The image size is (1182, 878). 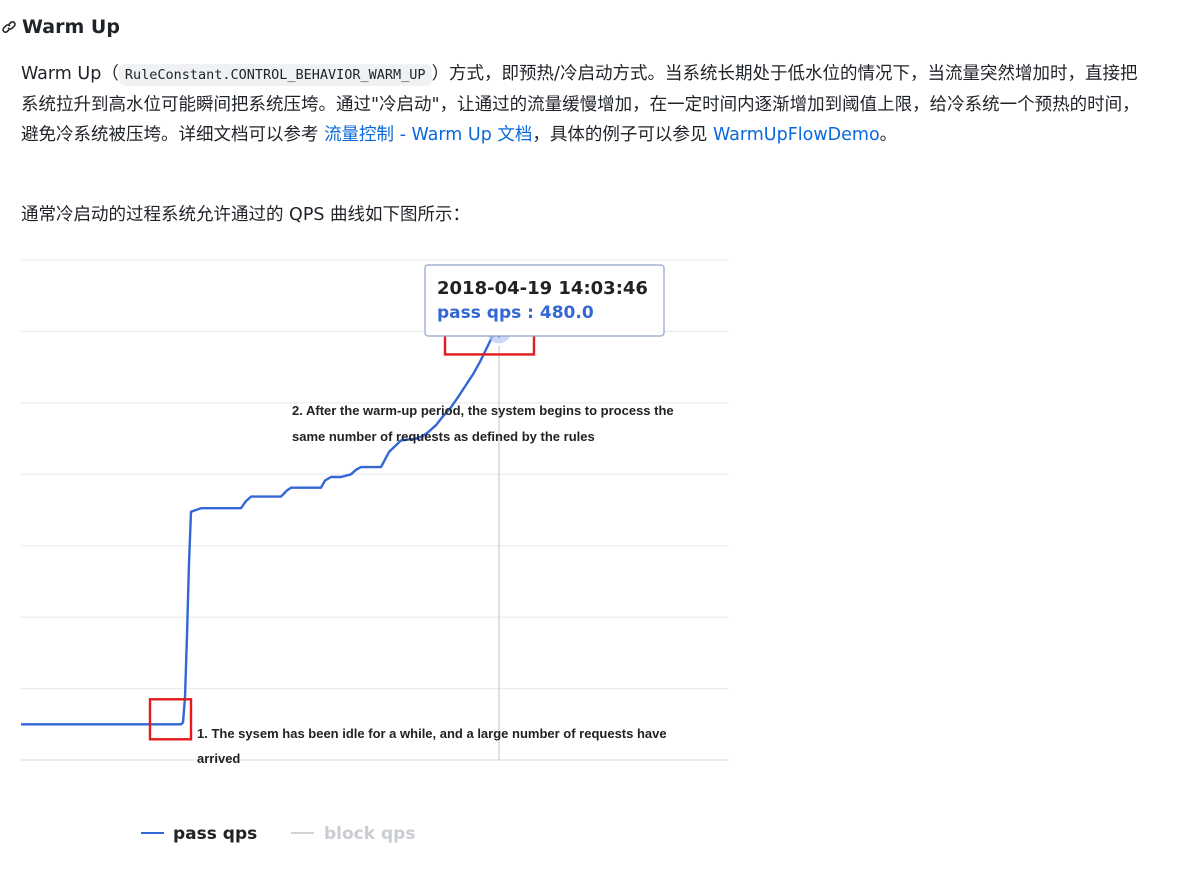 I want to click on legend: pass qps block qps, so click(x=278, y=834).